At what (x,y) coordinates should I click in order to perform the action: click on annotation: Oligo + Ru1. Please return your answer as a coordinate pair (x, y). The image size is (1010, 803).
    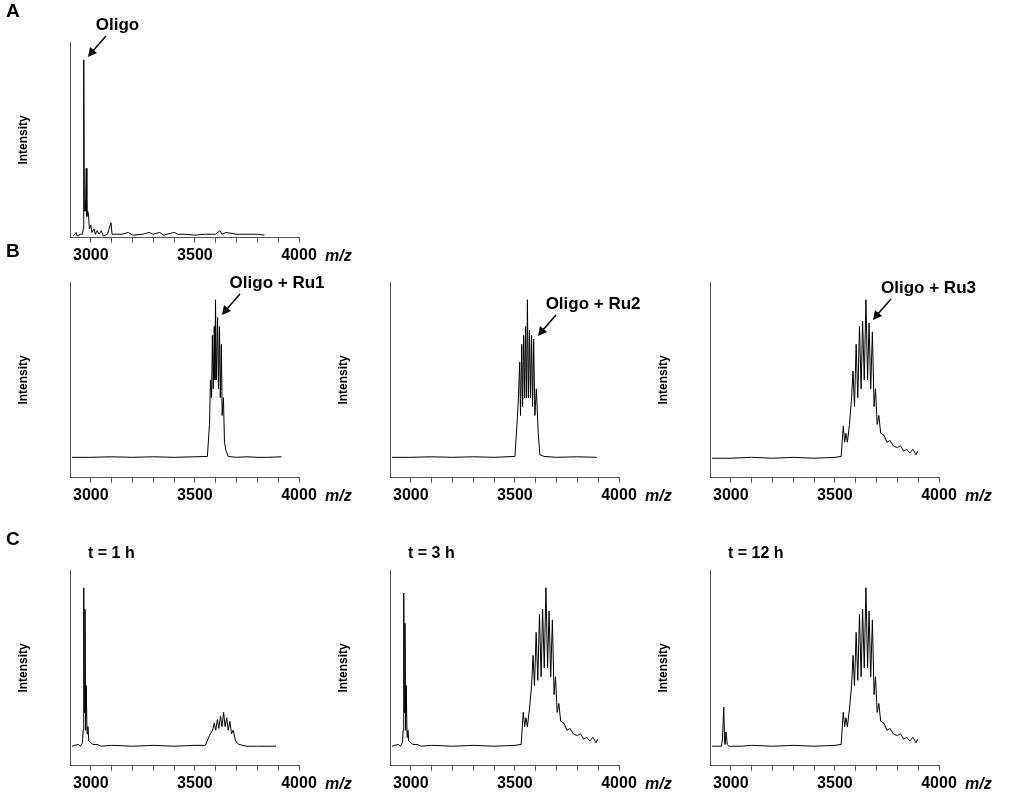
    Looking at the image, I should click on (277, 282).